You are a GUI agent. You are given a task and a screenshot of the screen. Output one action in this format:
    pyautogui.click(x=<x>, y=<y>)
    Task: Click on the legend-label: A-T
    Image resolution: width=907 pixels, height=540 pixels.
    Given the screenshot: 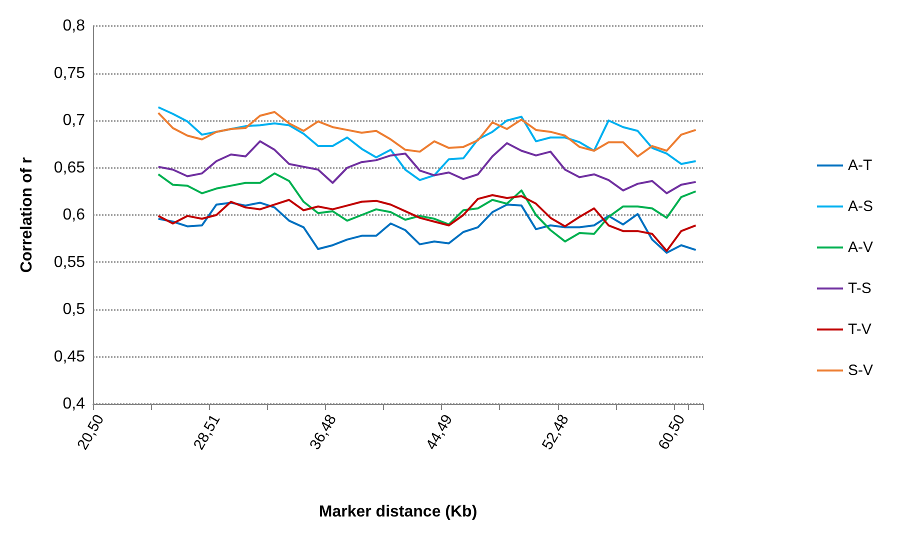 What is the action you would take?
    pyautogui.click(x=860, y=165)
    